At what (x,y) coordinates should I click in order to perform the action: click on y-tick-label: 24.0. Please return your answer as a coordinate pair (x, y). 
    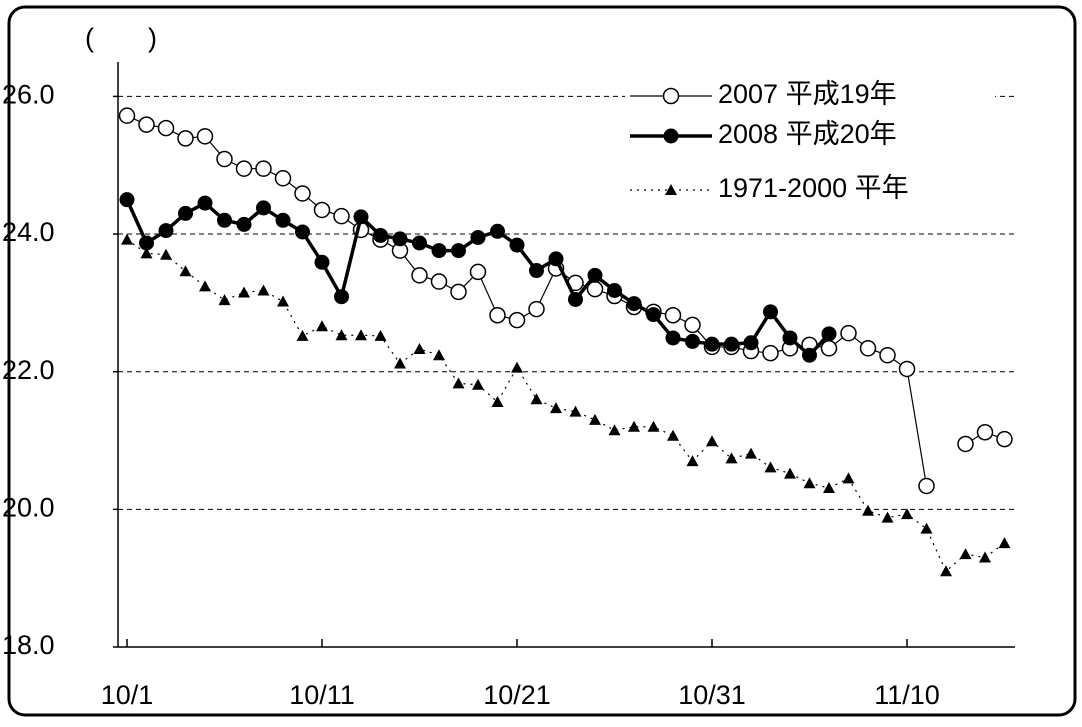
    Looking at the image, I should click on (28, 232).